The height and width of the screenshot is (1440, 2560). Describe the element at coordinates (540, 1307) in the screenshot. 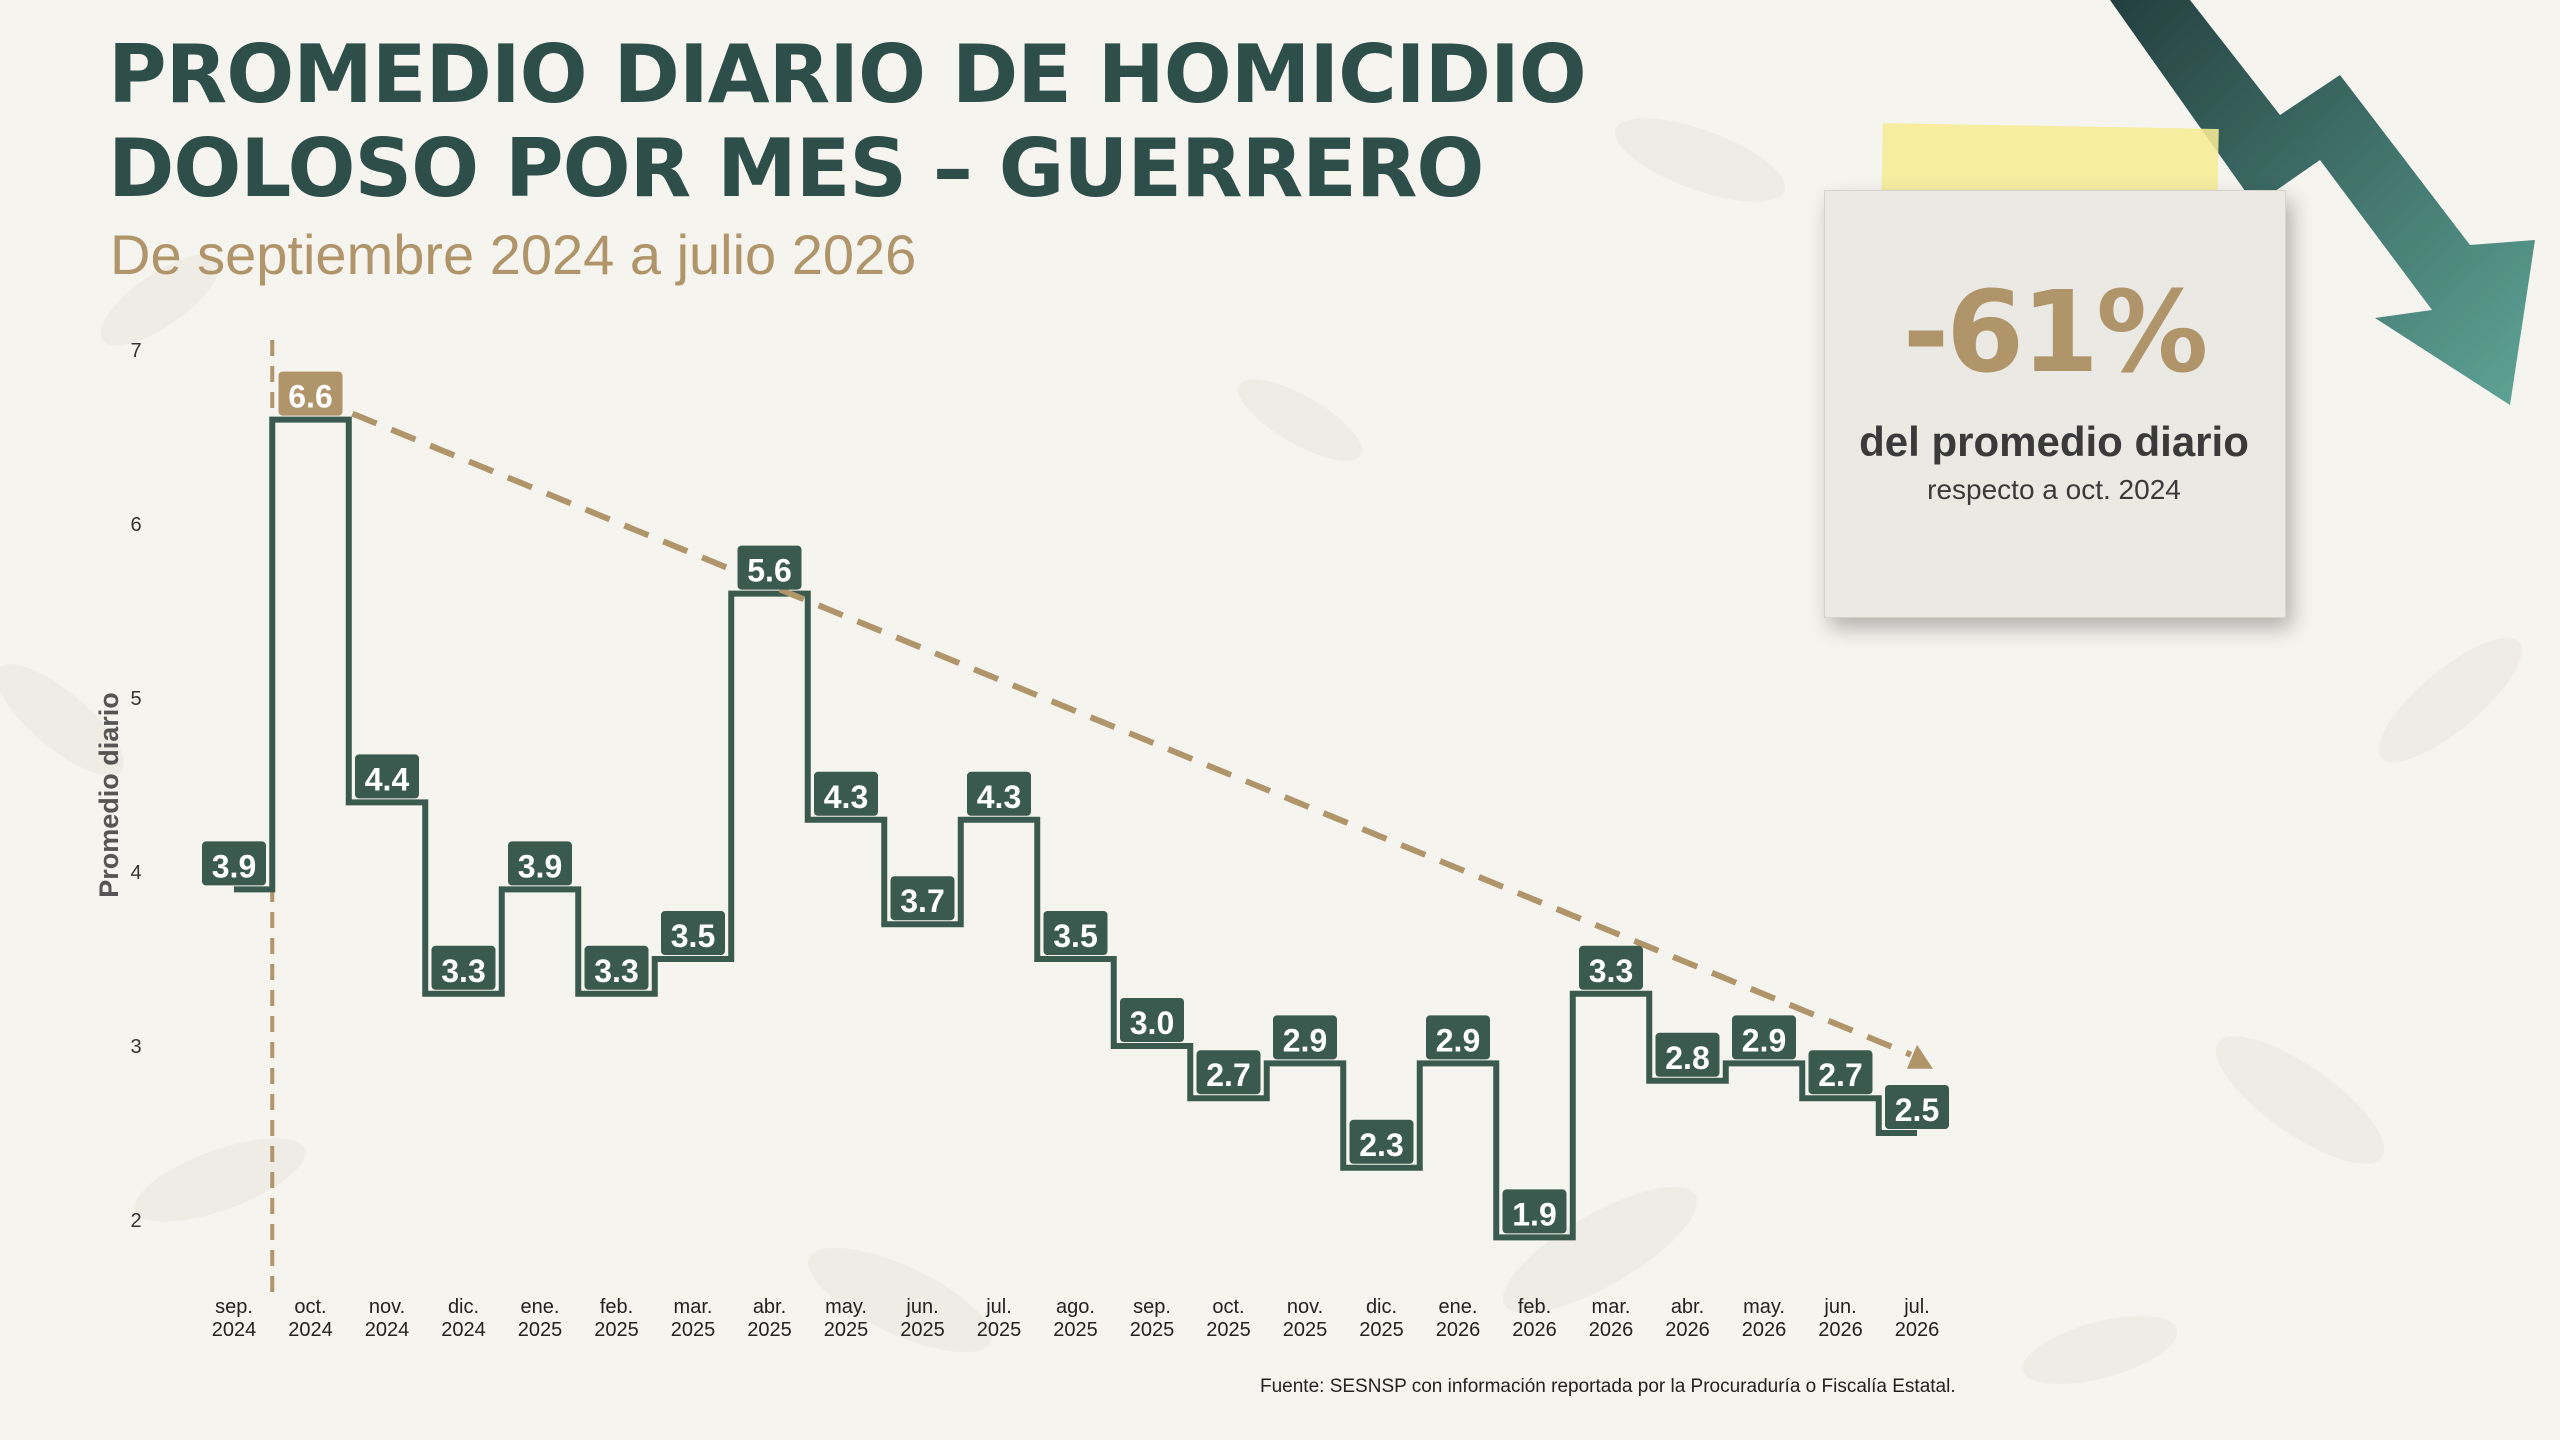

I see `x-tick-label: ene.` at that location.